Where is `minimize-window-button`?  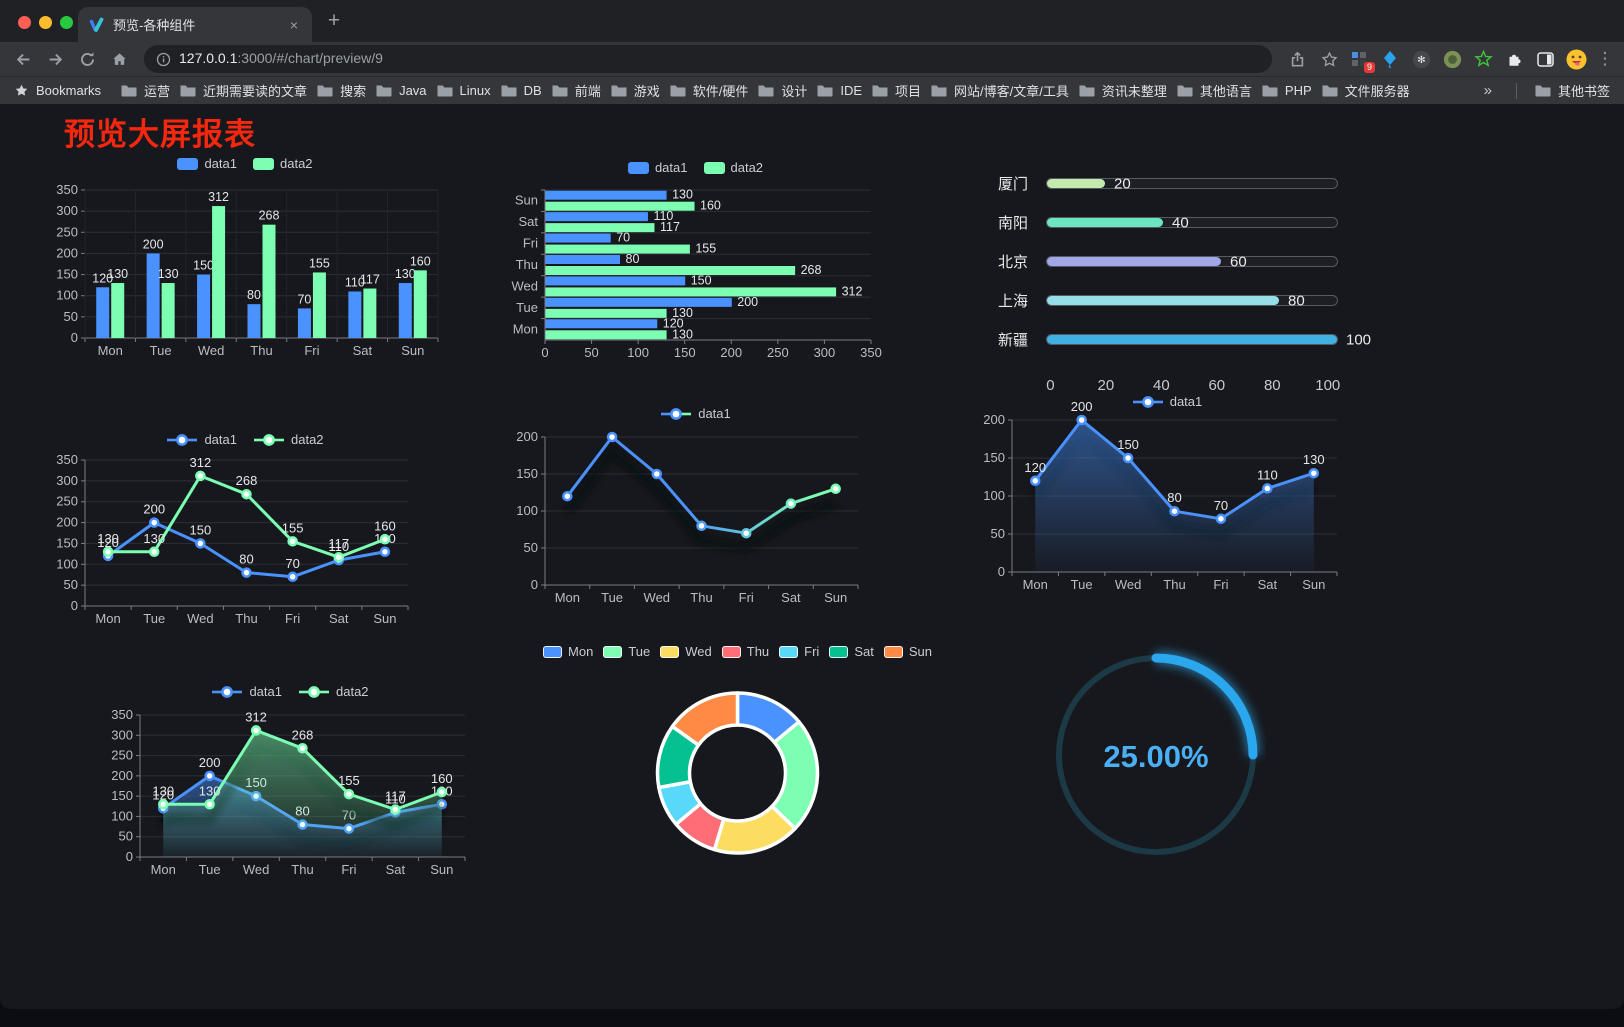 minimize-window-button is located at coordinates (45, 22).